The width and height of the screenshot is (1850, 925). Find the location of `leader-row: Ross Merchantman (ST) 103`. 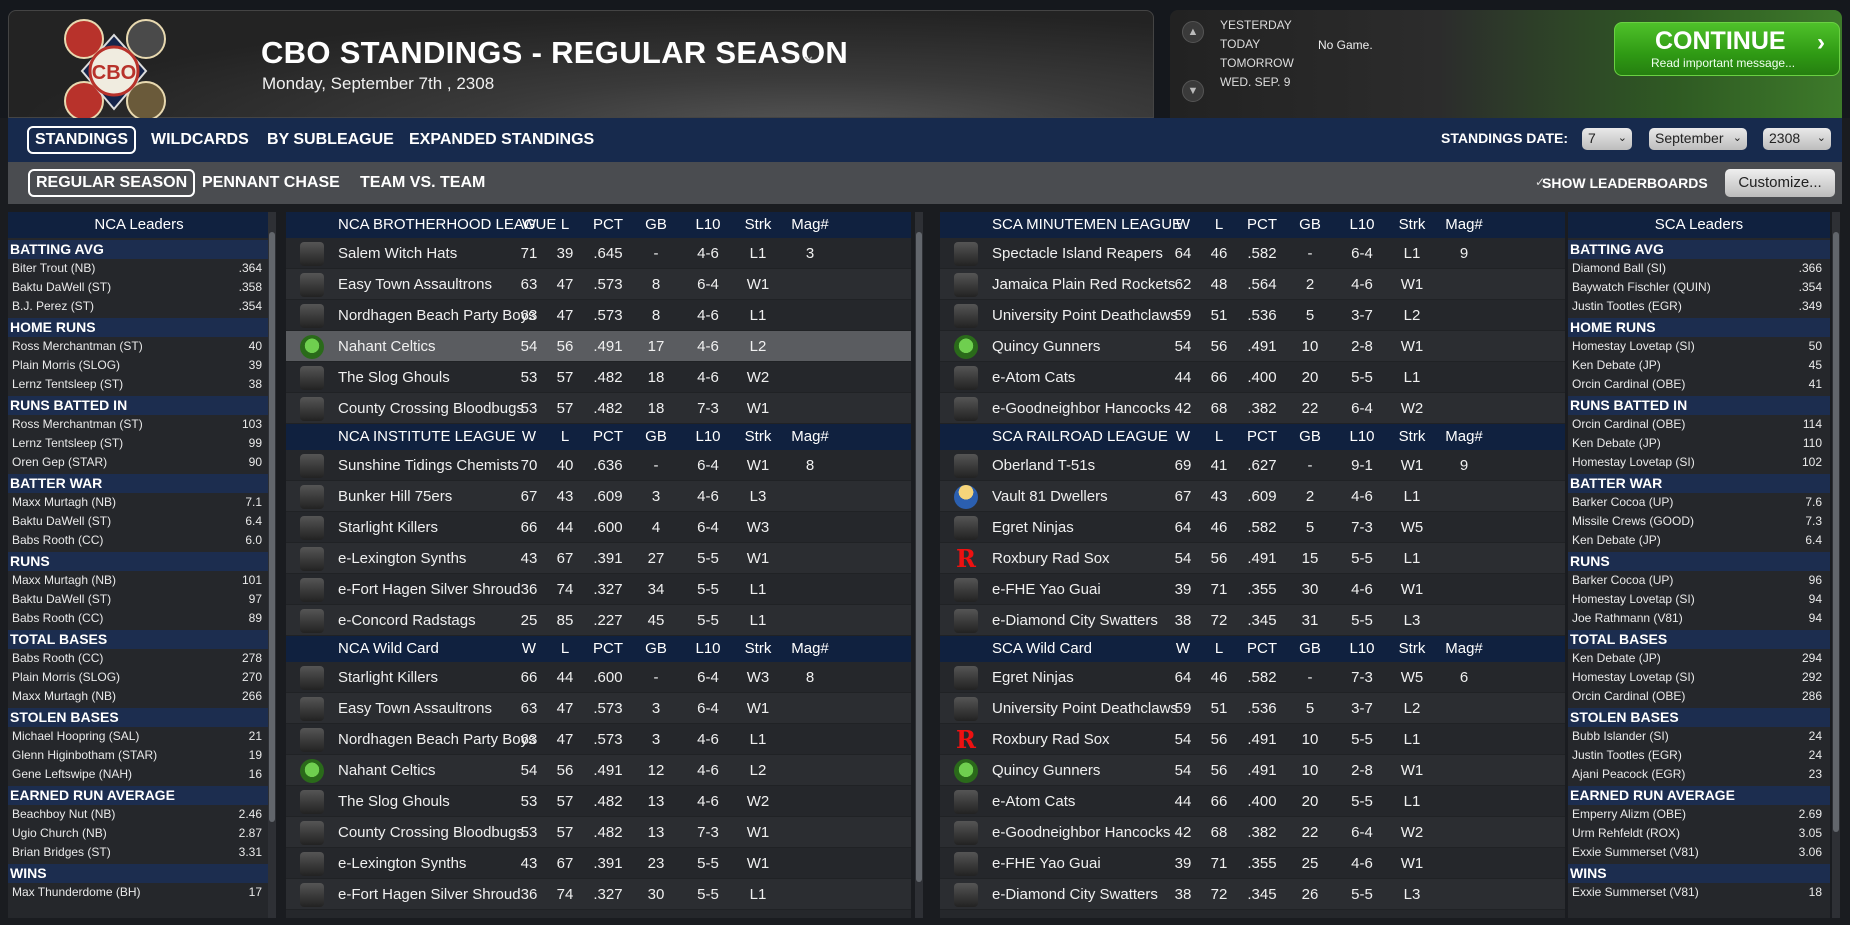

leader-row: Ross Merchantman (ST) 103 is located at coordinates (139, 424).